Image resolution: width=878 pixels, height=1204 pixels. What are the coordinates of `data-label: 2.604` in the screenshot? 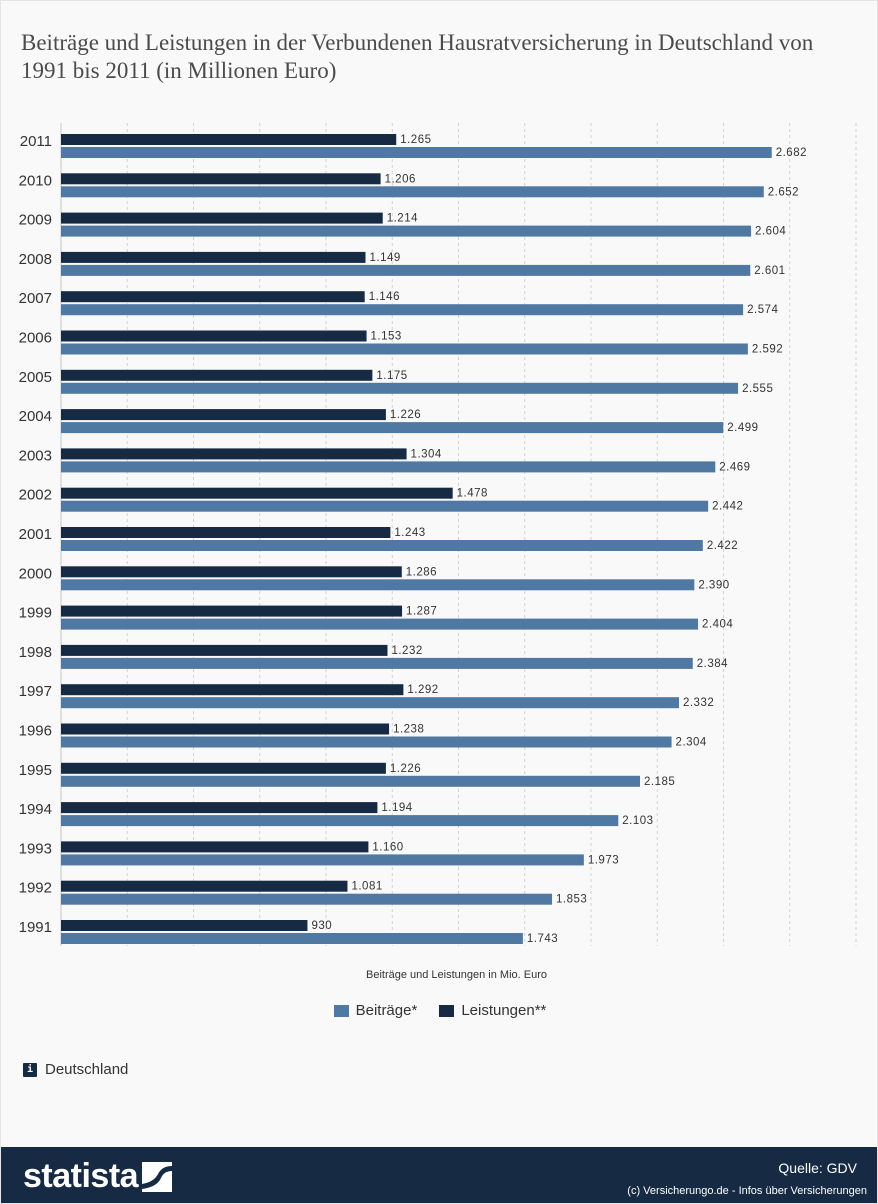 It's located at (770, 232).